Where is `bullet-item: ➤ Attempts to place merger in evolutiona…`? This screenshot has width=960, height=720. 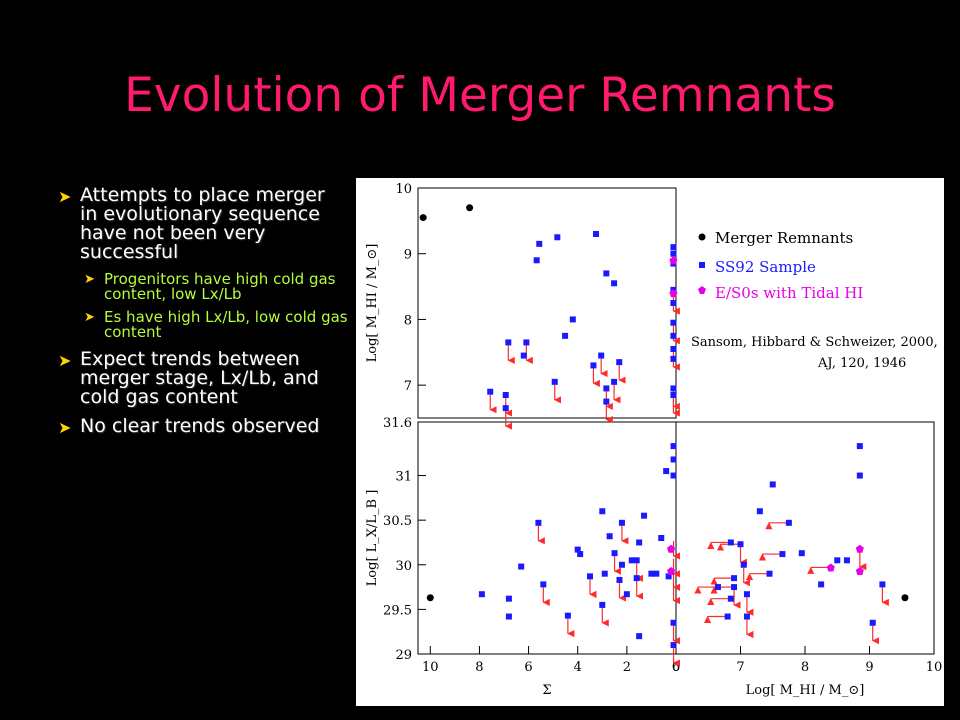
bullet-item: ➤ Attempts to place merger in evolutiona… is located at coordinates (203, 224).